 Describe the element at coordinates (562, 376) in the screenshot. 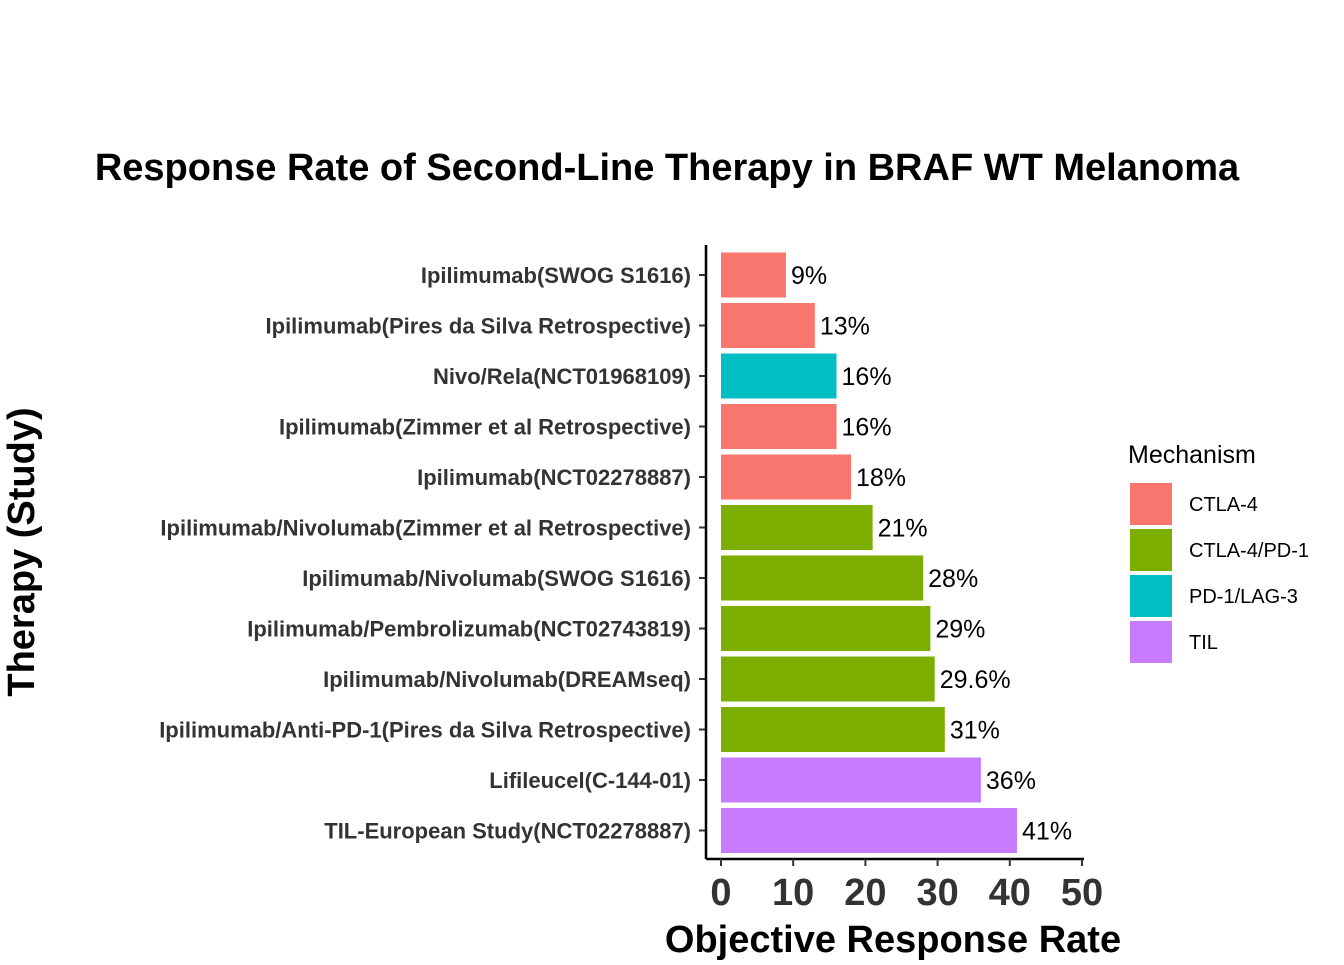

I see `category-label: Nivo/Rela(NCT01968109)` at that location.